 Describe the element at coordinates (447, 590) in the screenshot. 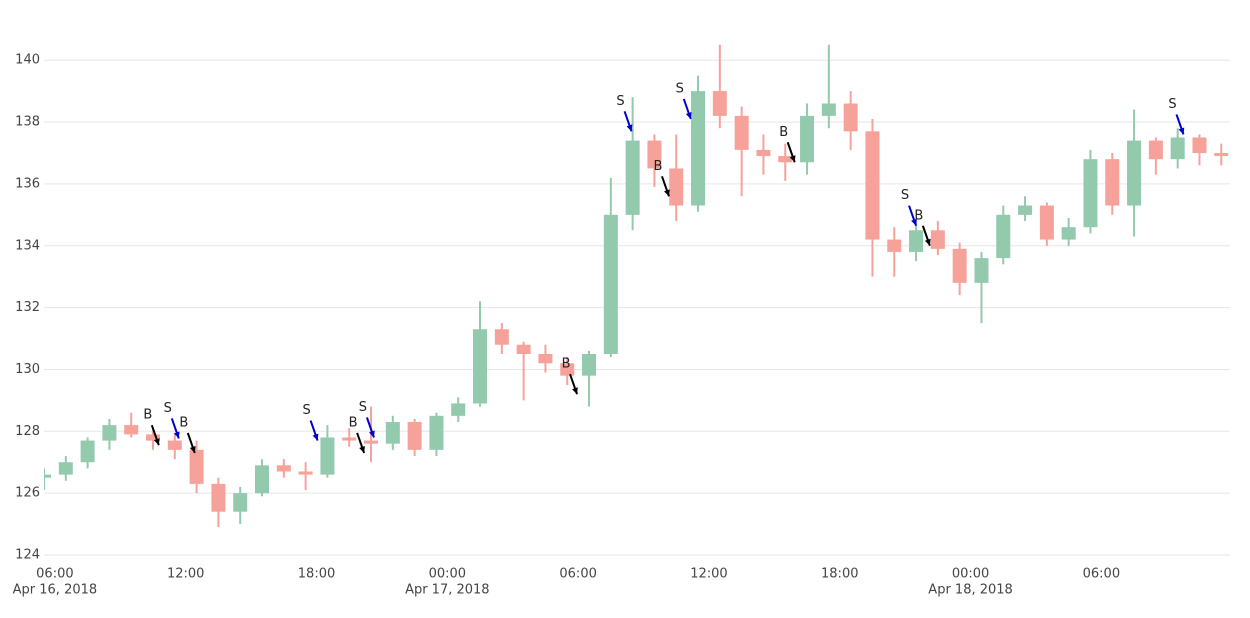

I see `x-tick-date: Apr 17, 2018` at that location.